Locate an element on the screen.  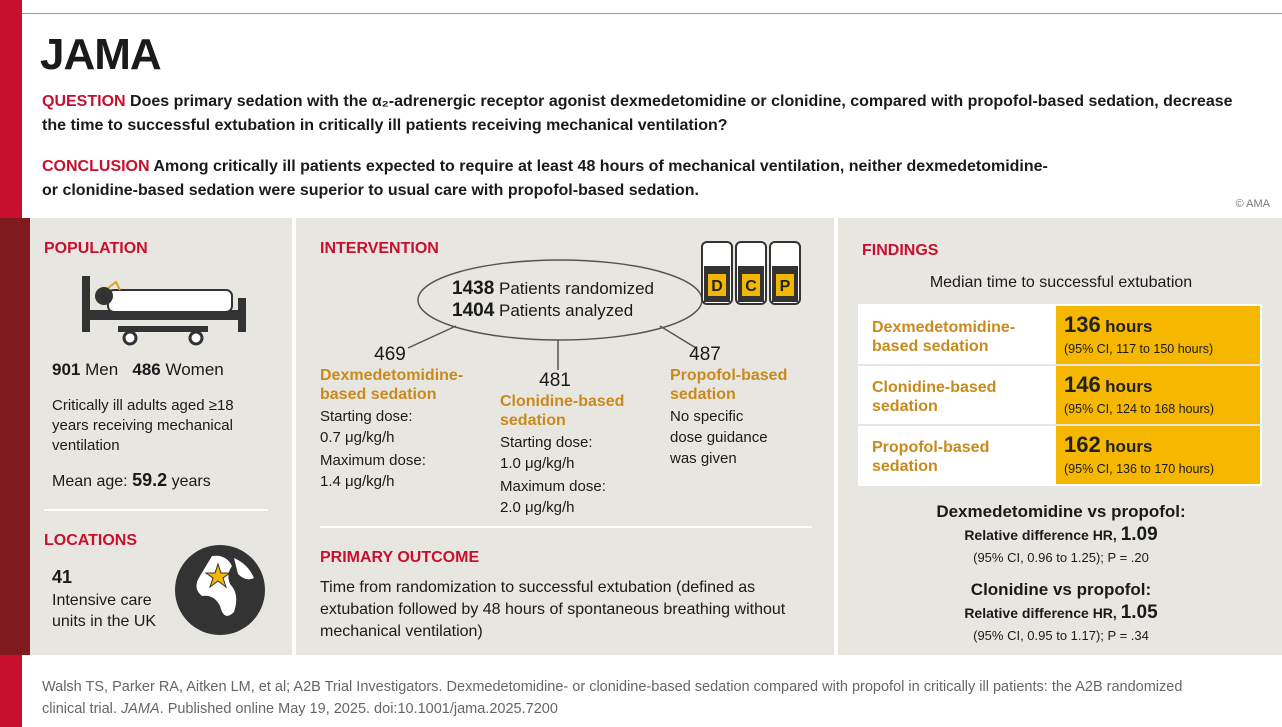
title: INTERVENTION is located at coordinates (379, 248).